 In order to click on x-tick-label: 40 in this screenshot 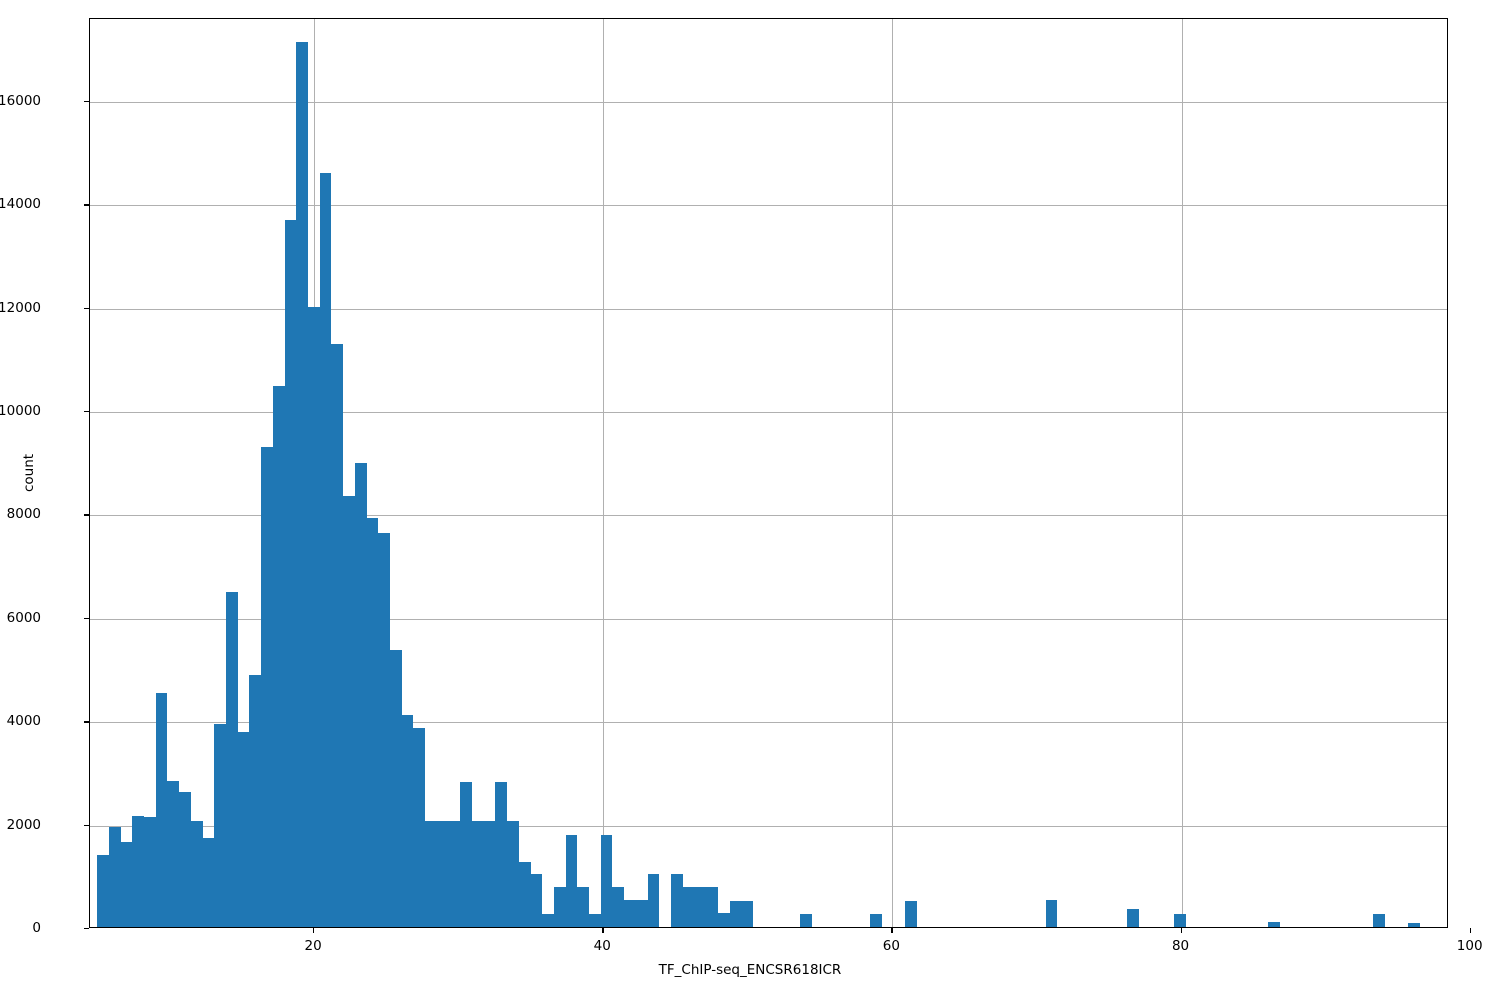, I will do `click(602, 946)`.